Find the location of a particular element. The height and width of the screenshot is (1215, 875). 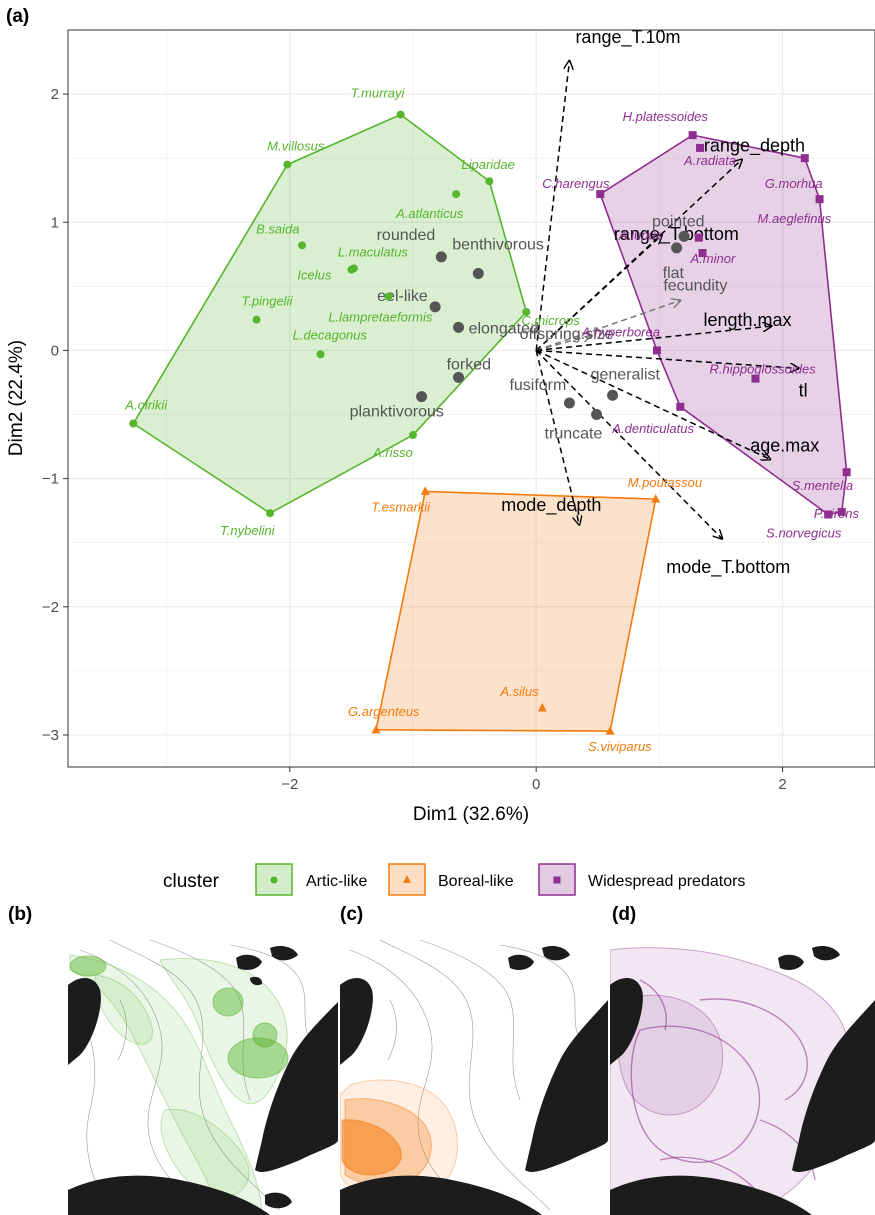

hull-widespread-predators is located at coordinates (723, 325).